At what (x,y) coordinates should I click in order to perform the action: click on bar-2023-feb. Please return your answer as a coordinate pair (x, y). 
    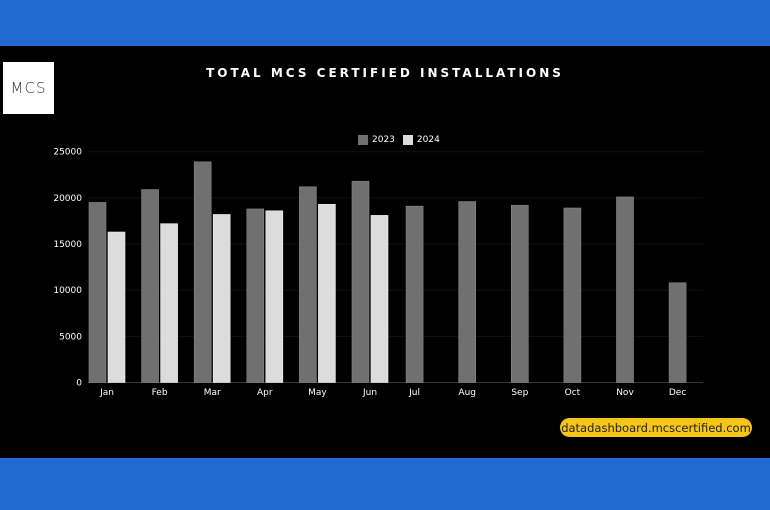
    Looking at the image, I should click on (150, 286).